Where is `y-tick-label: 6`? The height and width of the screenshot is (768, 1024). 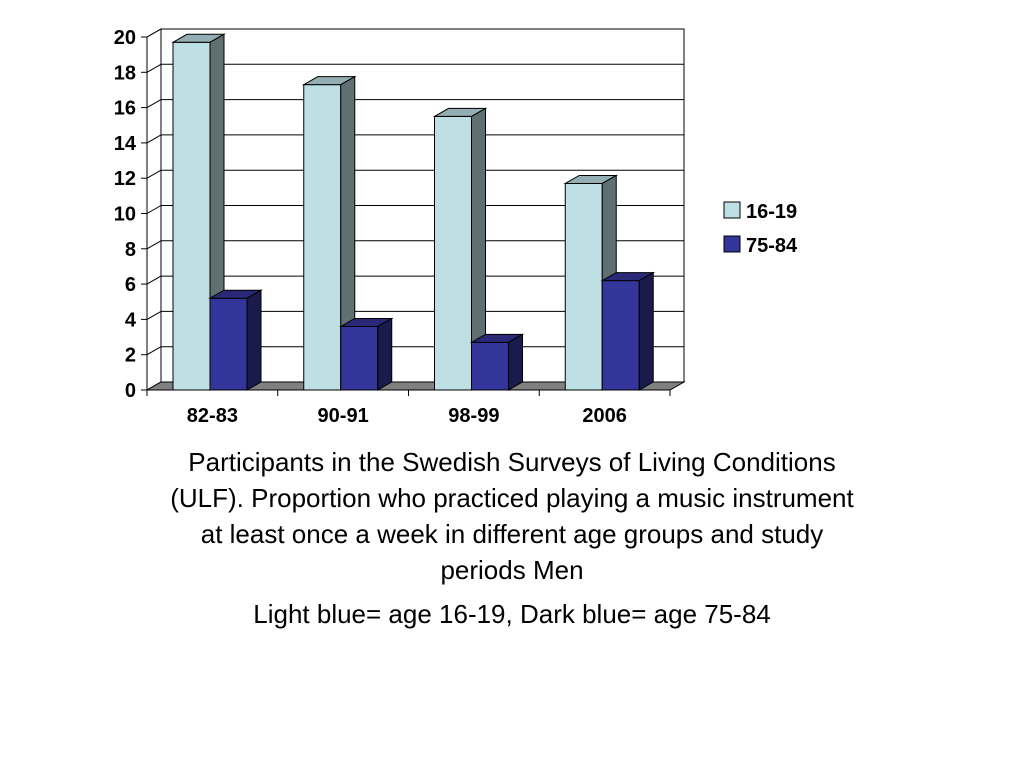
y-tick-label: 6 is located at coordinates (130, 285).